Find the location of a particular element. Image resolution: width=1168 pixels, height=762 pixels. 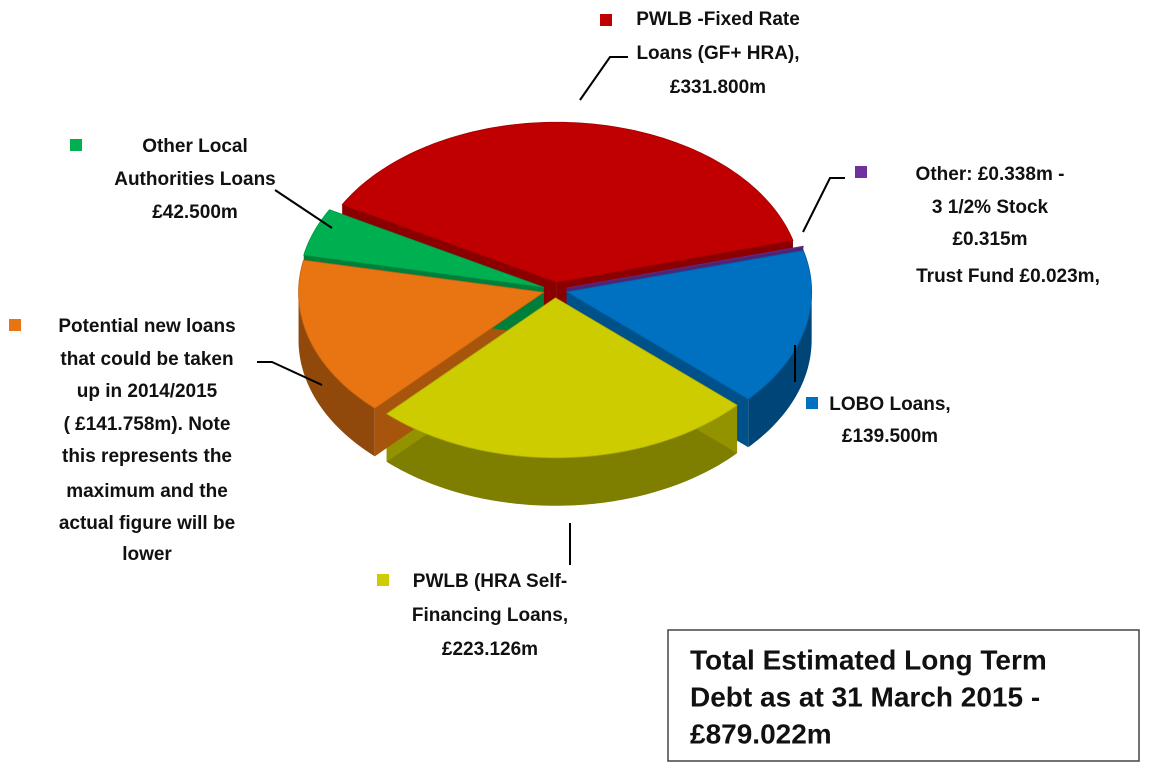

total-box is located at coordinates (903, 695).